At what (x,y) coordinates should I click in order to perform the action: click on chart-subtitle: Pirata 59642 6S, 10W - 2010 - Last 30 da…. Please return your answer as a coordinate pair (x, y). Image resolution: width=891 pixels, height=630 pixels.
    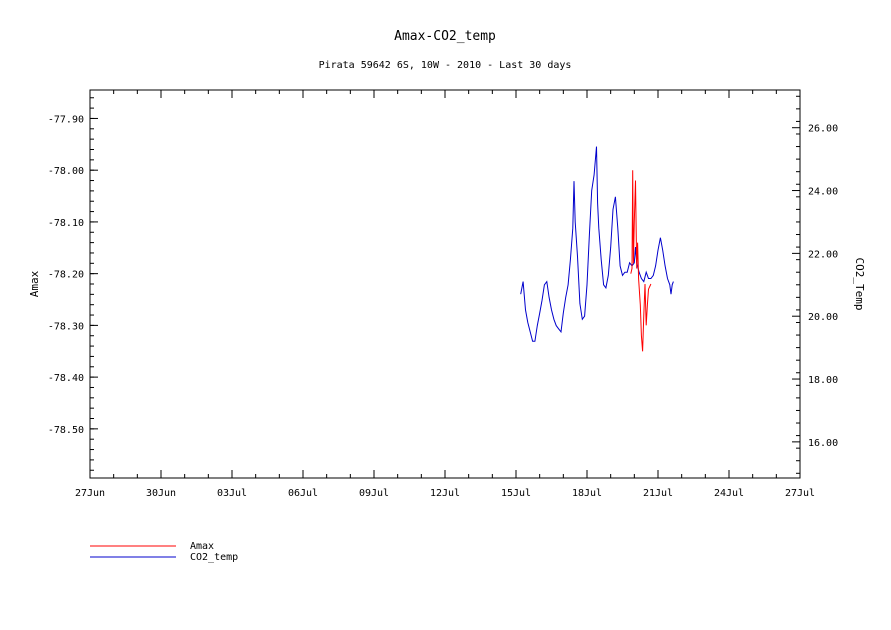
    Looking at the image, I should click on (445, 65).